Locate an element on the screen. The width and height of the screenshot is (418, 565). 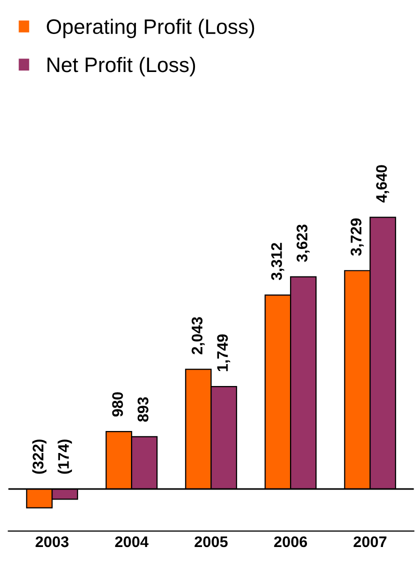
data-label: (174) is located at coordinates (65, 457).